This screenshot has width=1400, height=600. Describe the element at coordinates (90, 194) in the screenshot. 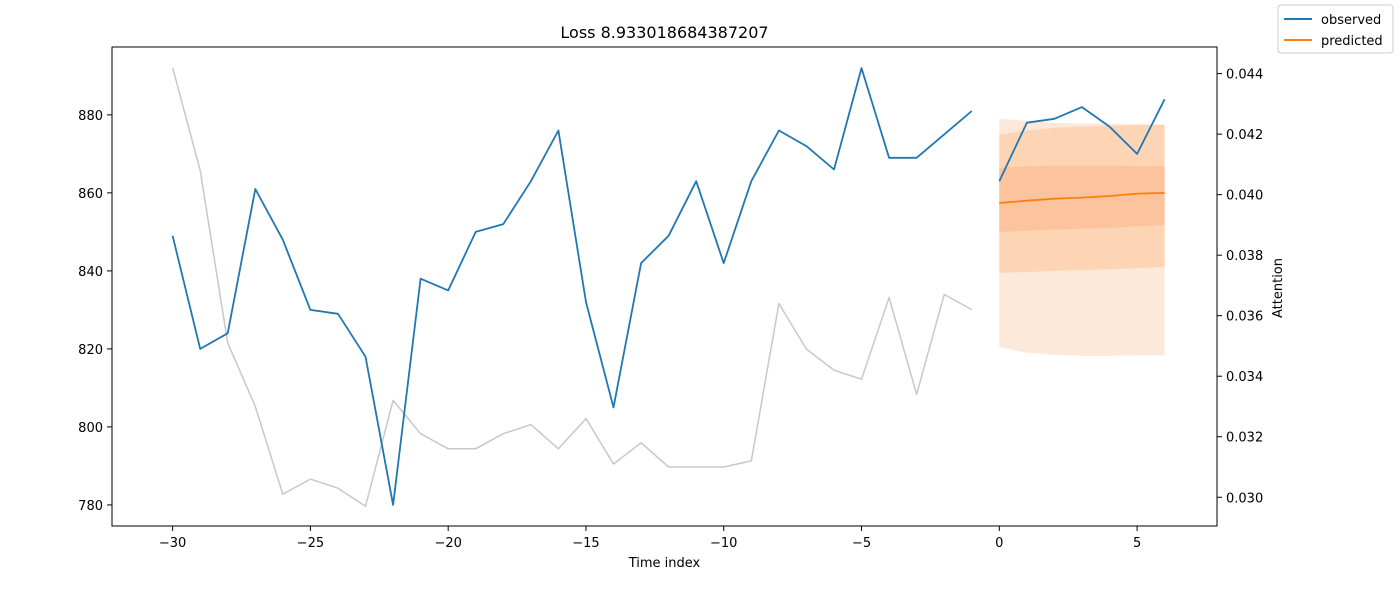

I see `y-tick-label: 860` at that location.